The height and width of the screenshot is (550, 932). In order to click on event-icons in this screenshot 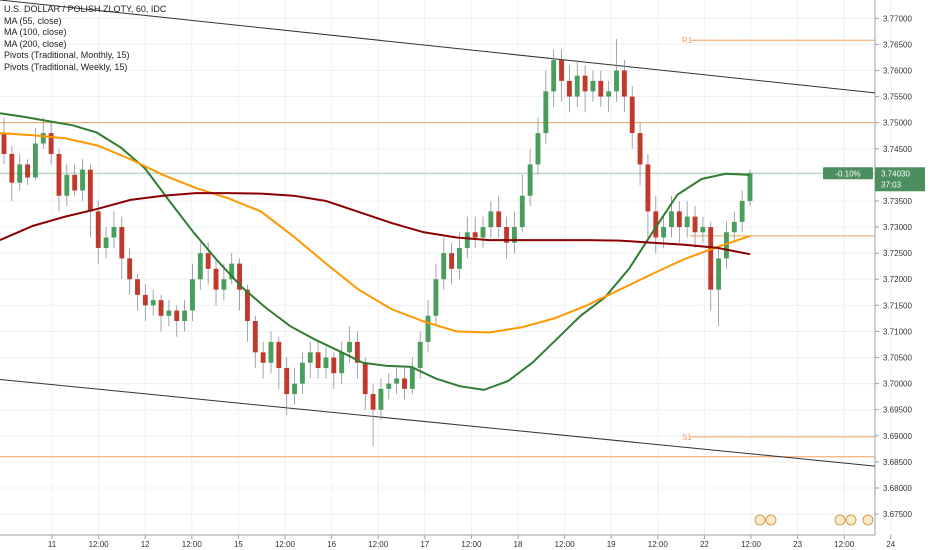, I will do `click(814, 520)`.